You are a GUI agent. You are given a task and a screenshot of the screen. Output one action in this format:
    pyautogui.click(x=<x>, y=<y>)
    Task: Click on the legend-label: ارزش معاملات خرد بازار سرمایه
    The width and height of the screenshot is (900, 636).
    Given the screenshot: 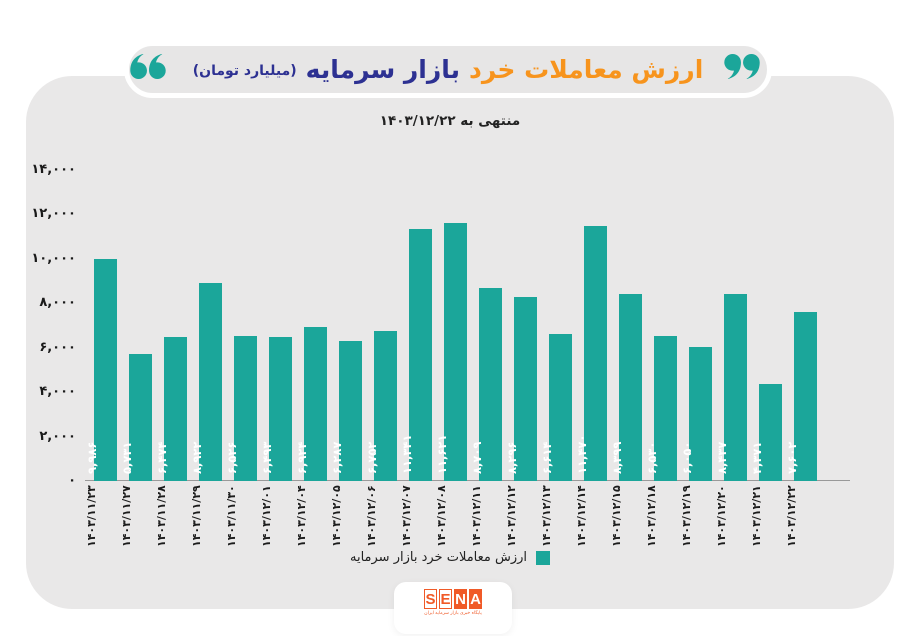 What is the action you would take?
    pyautogui.click(x=438, y=557)
    